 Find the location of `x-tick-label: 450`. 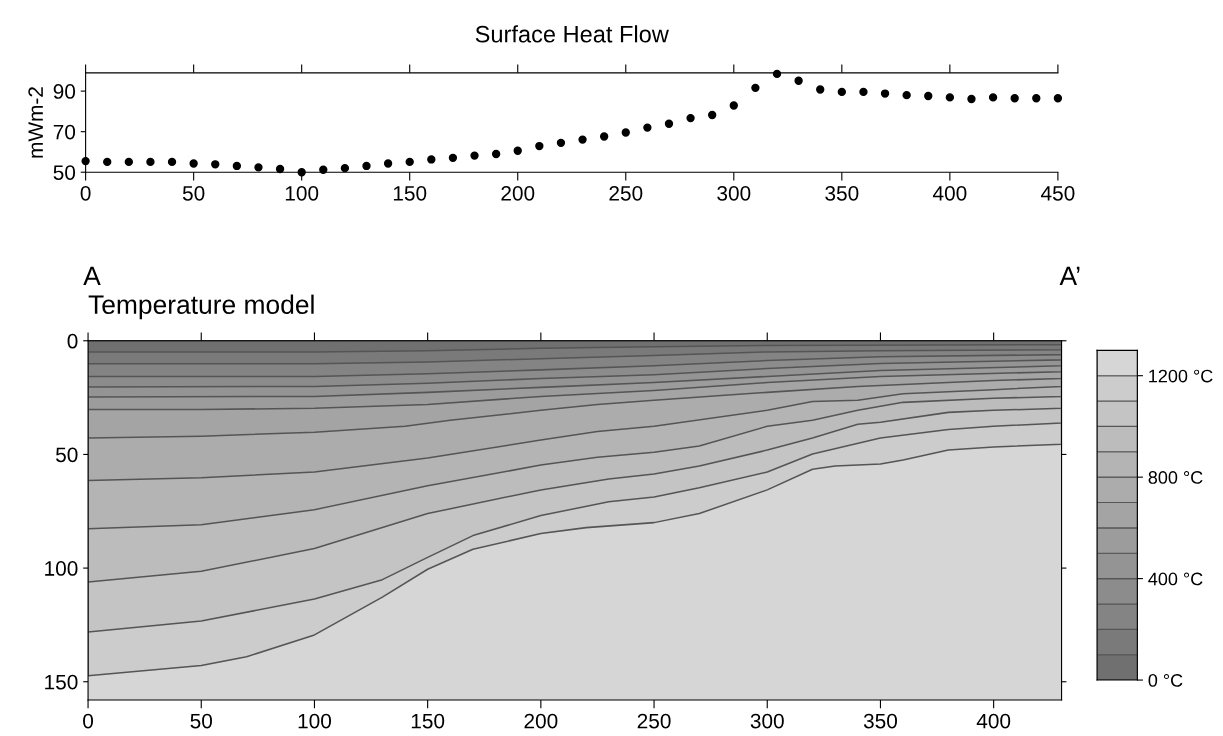

x-tick-label: 450 is located at coordinates (1058, 193).